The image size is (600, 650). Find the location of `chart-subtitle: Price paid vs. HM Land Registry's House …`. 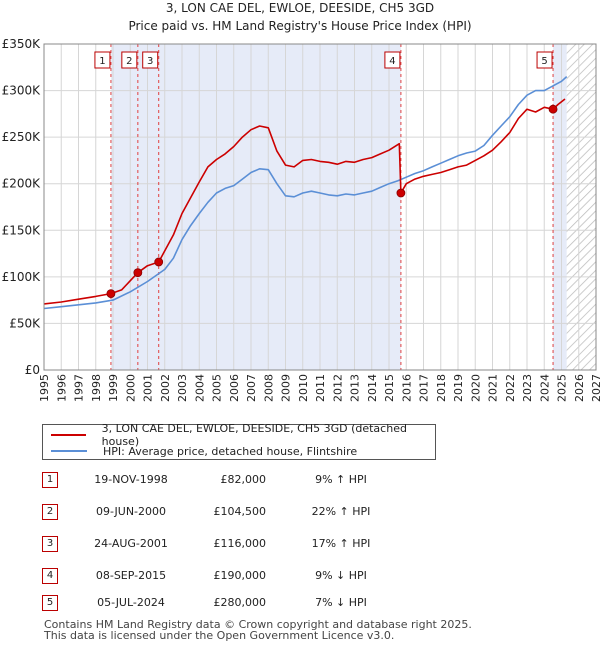

chart-subtitle: Price paid vs. HM Land Registry's House … is located at coordinates (299, 26).